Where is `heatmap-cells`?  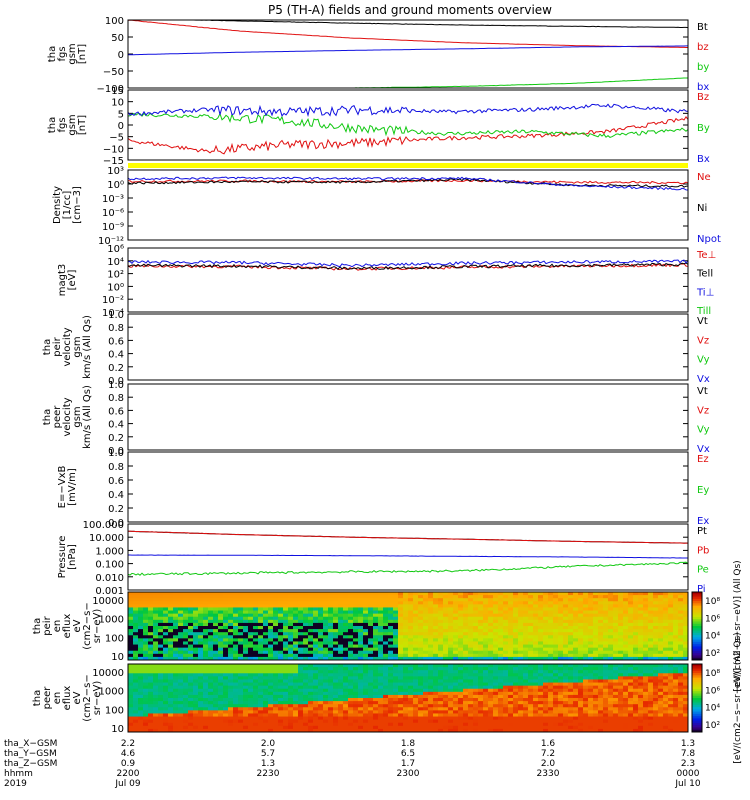
heatmap-cells is located at coordinates (408, 626).